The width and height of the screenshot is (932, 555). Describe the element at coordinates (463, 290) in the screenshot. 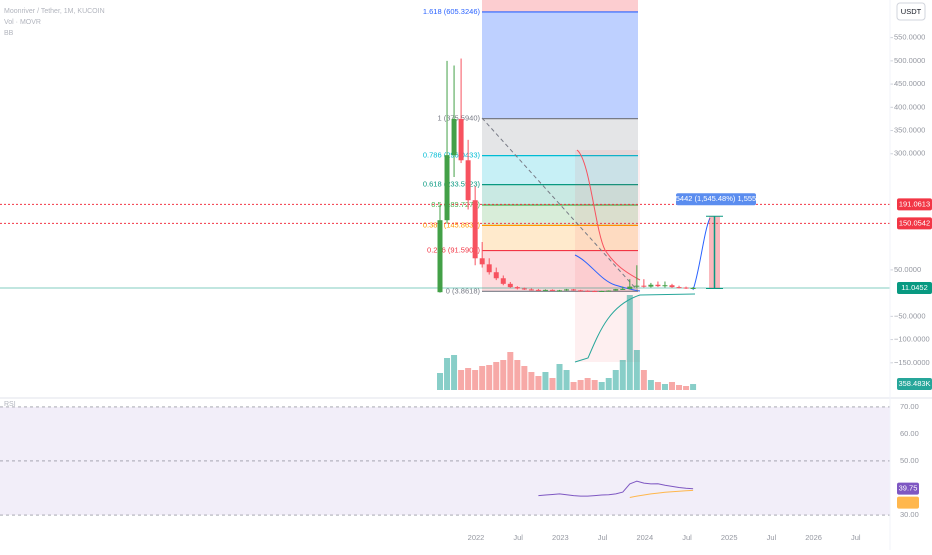

I see `fib-label: 0 (3.8618)` at that location.